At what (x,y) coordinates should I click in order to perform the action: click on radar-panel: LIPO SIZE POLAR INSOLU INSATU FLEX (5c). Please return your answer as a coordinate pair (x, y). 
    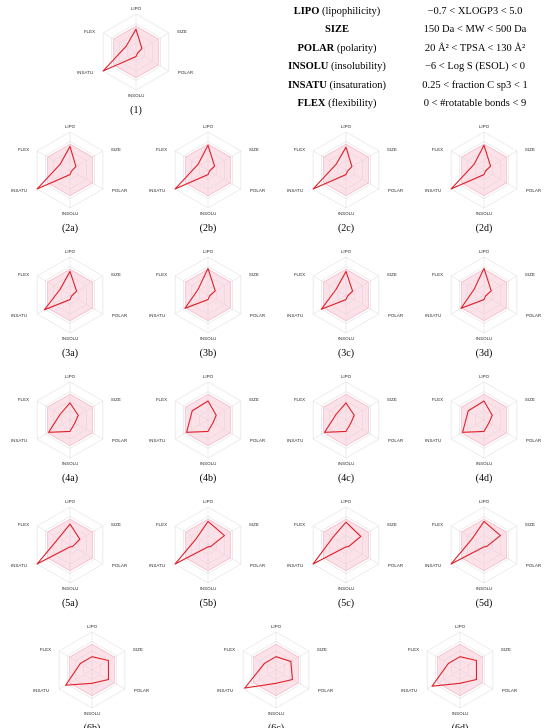
    Looking at the image, I should click on (345, 554).